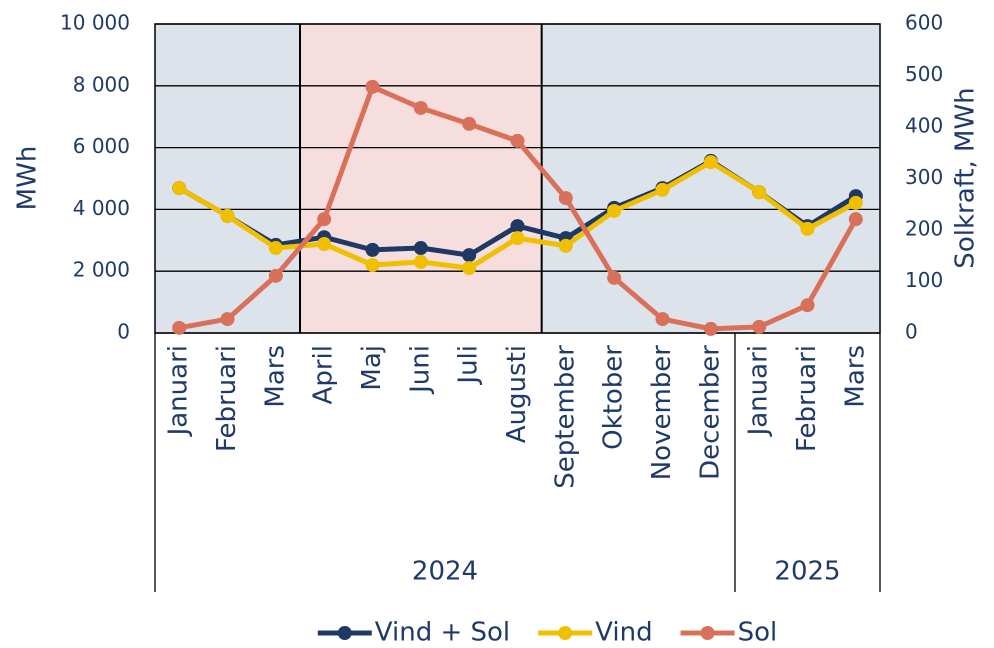  What do you see at coordinates (924, 74) in the screenshot?
I see `y2-tick-label: 500` at bounding box center [924, 74].